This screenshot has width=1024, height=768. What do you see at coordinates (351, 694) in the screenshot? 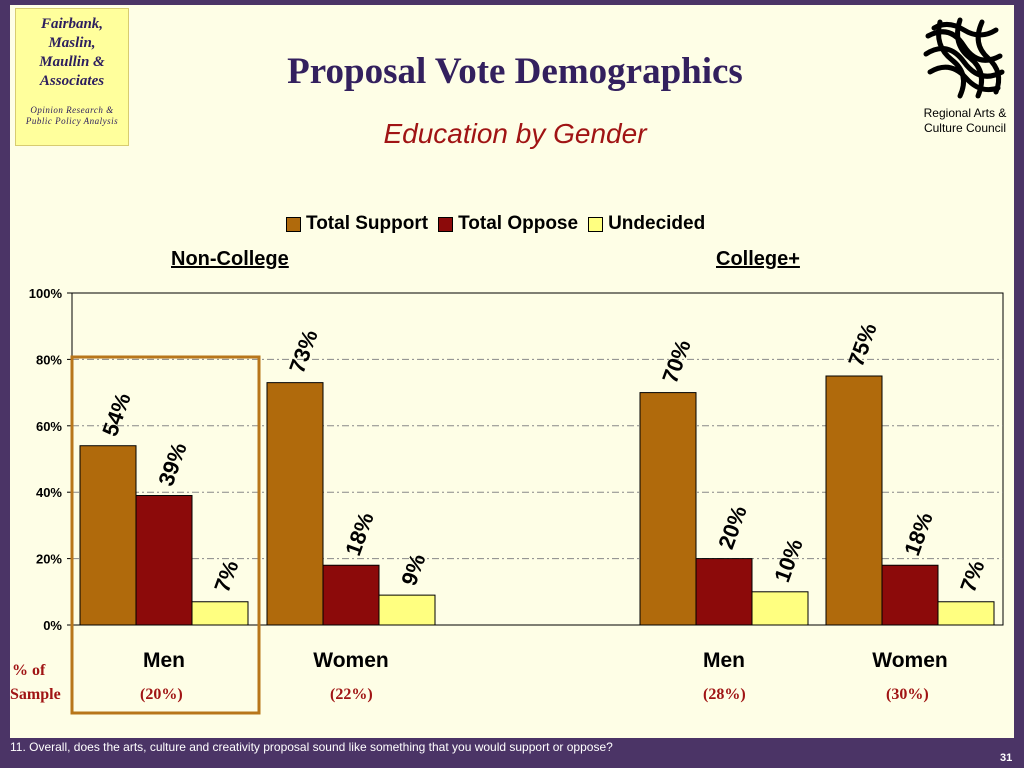
I see `sample-pct-women-non-college: (22%)` at bounding box center [351, 694].